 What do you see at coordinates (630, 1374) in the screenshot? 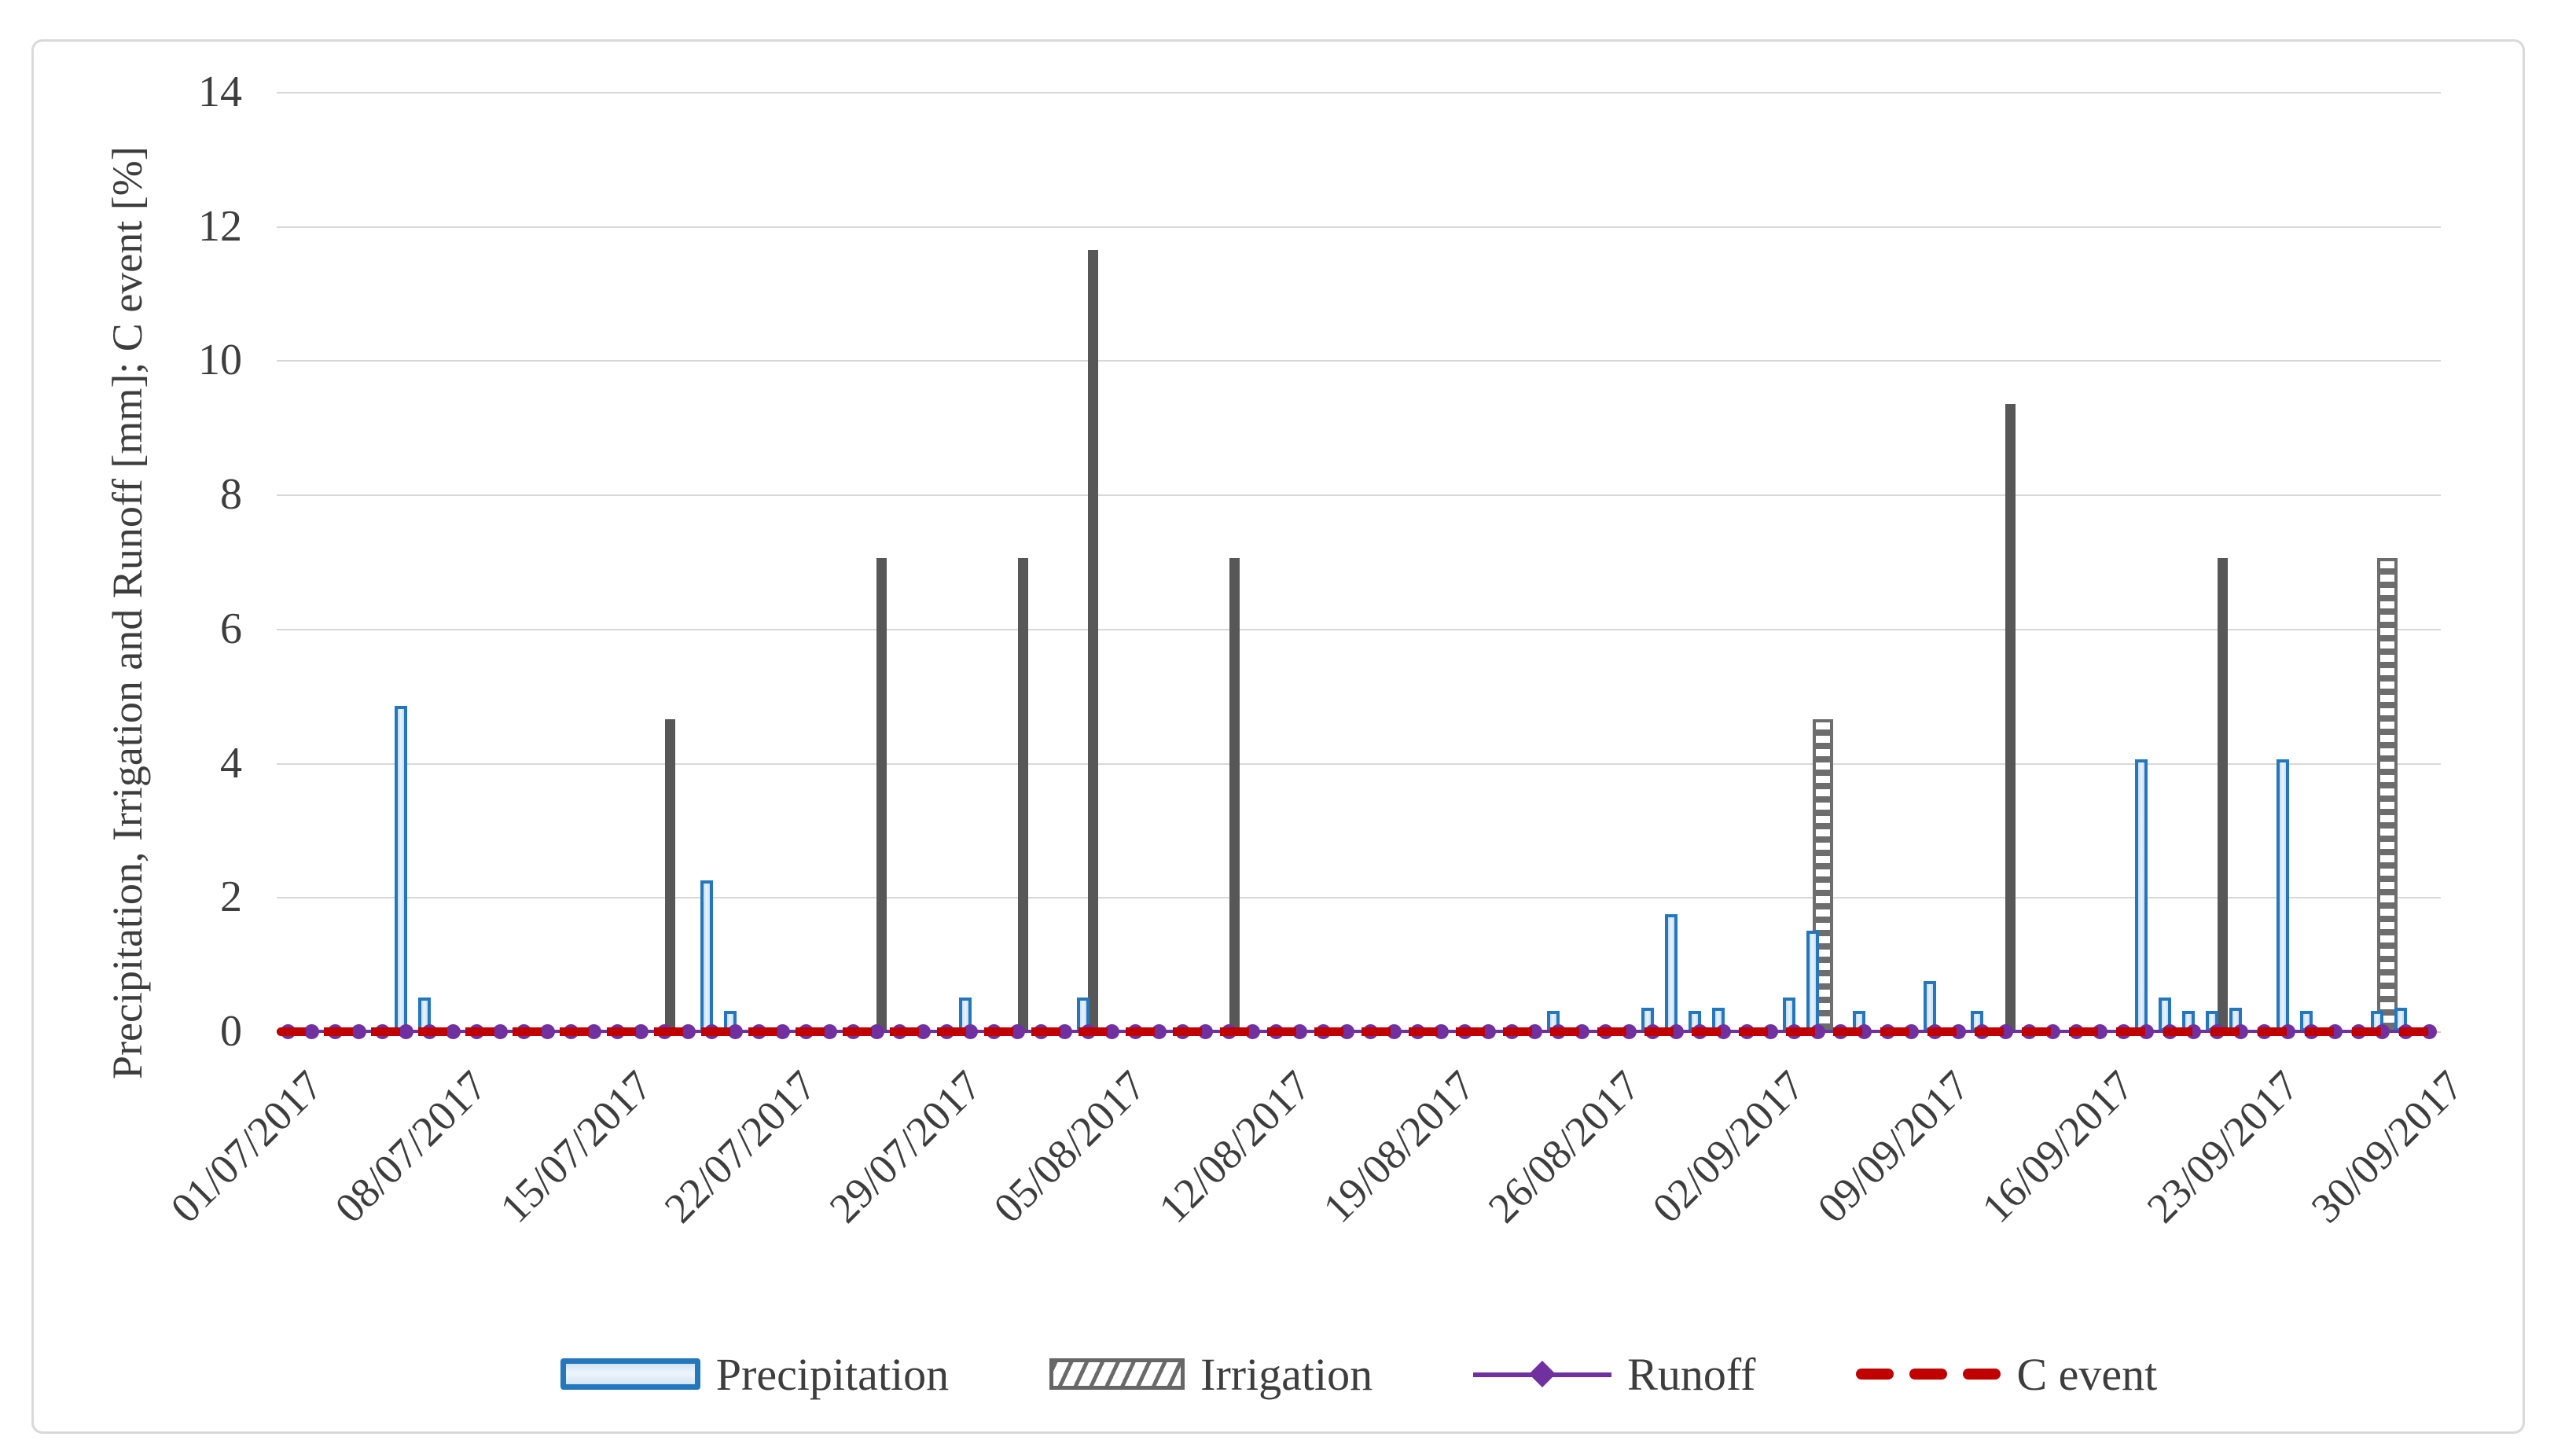
I see `precipitation-swatch-icon` at bounding box center [630, 1374].